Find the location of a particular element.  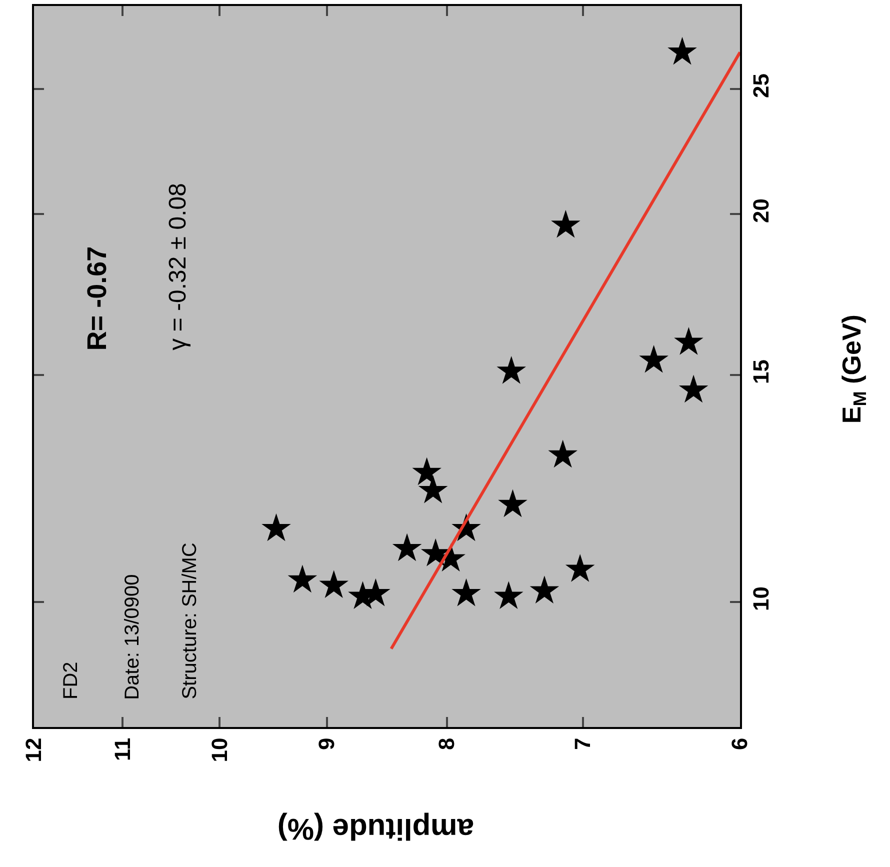

x-tick-label: 12 is located at coordinates (33, 750).